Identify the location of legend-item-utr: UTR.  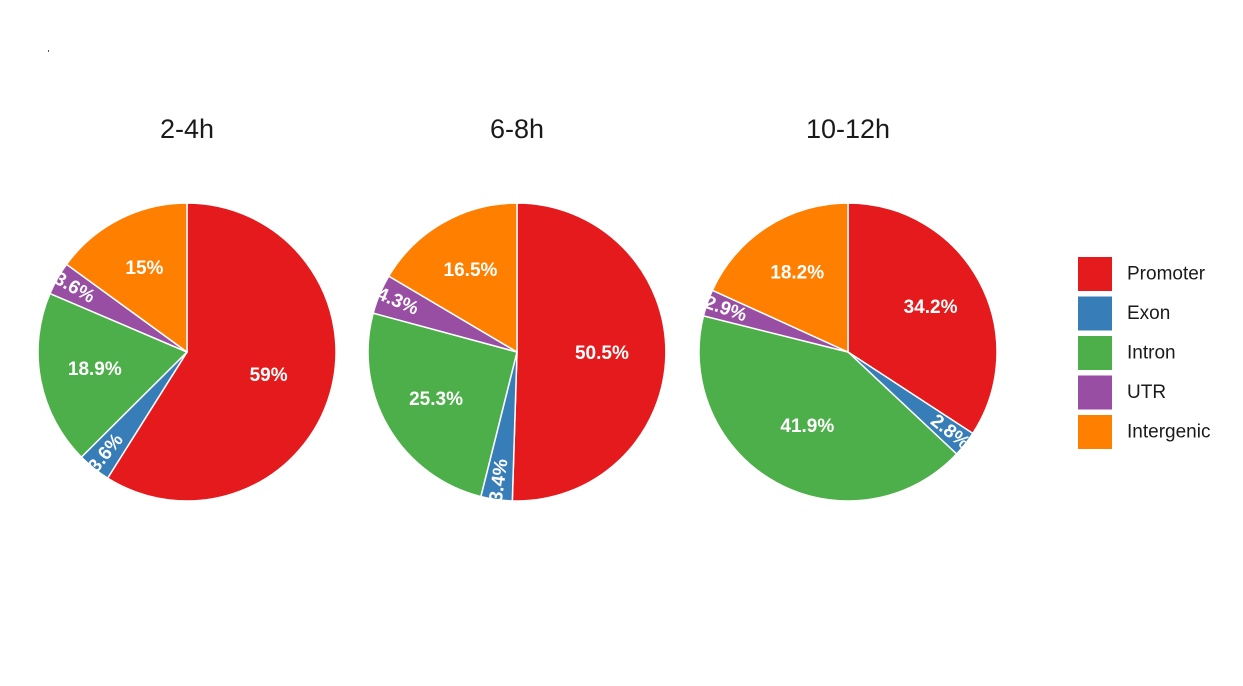
(1122, 392).